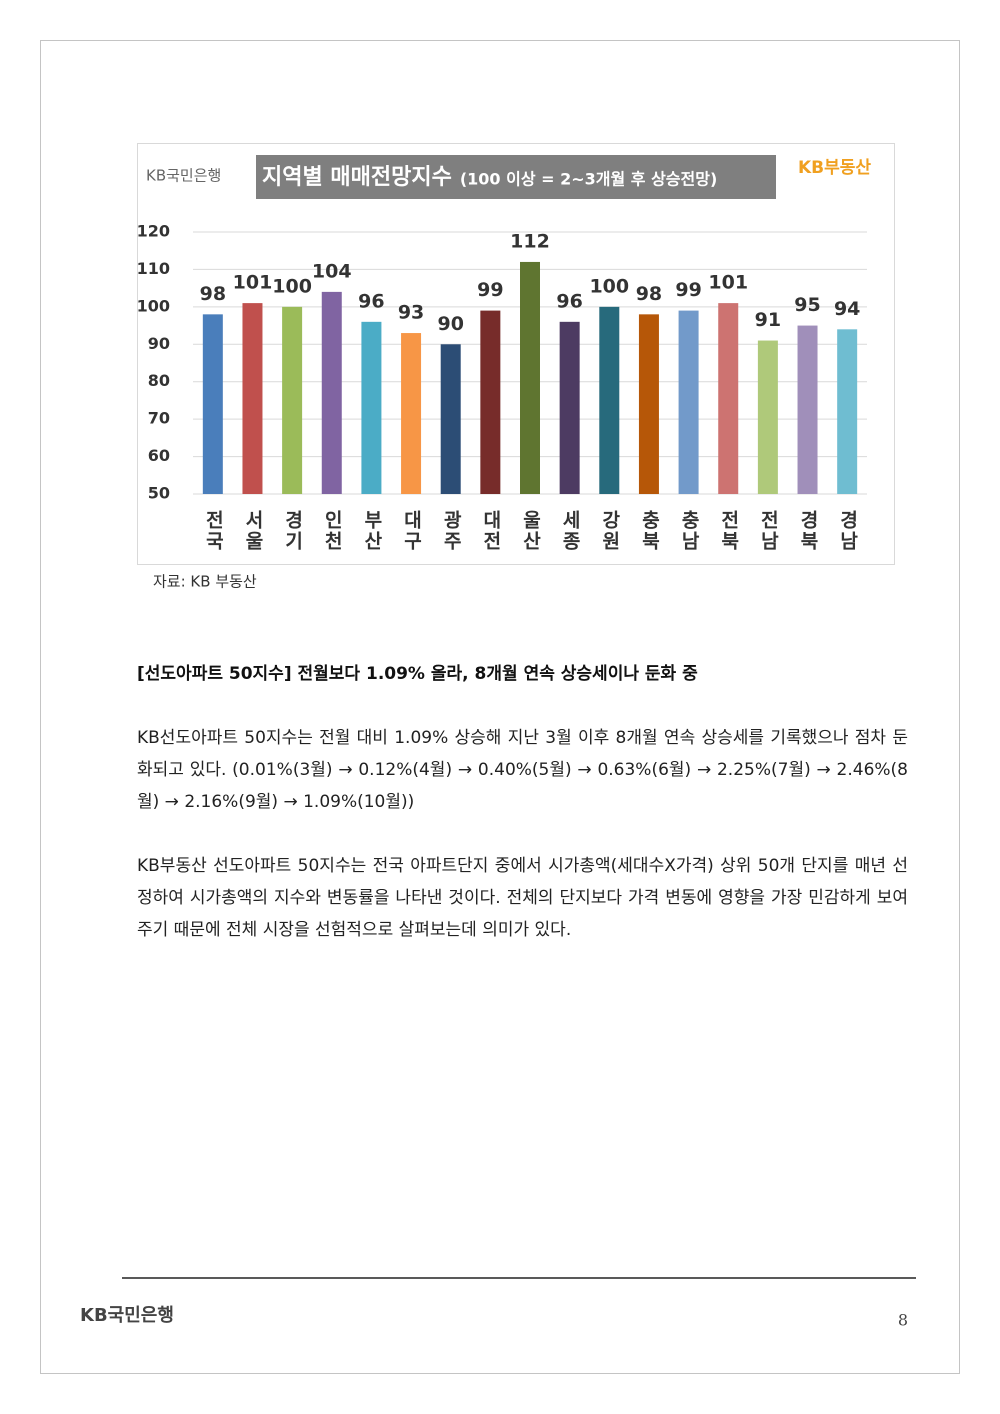  What do you see at coordinates (411, 313) in the screenshot?
I see `data-label: 93` at bounding box center [411, 313].